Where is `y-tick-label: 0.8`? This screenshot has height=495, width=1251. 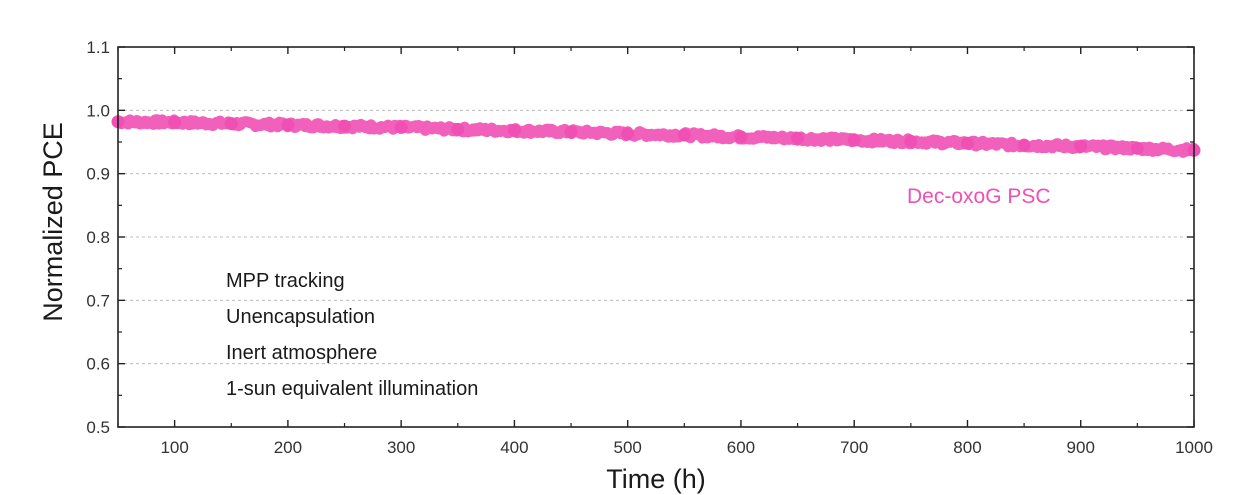 y-tick-label: 0.8 is located at coordinates (98, 237).